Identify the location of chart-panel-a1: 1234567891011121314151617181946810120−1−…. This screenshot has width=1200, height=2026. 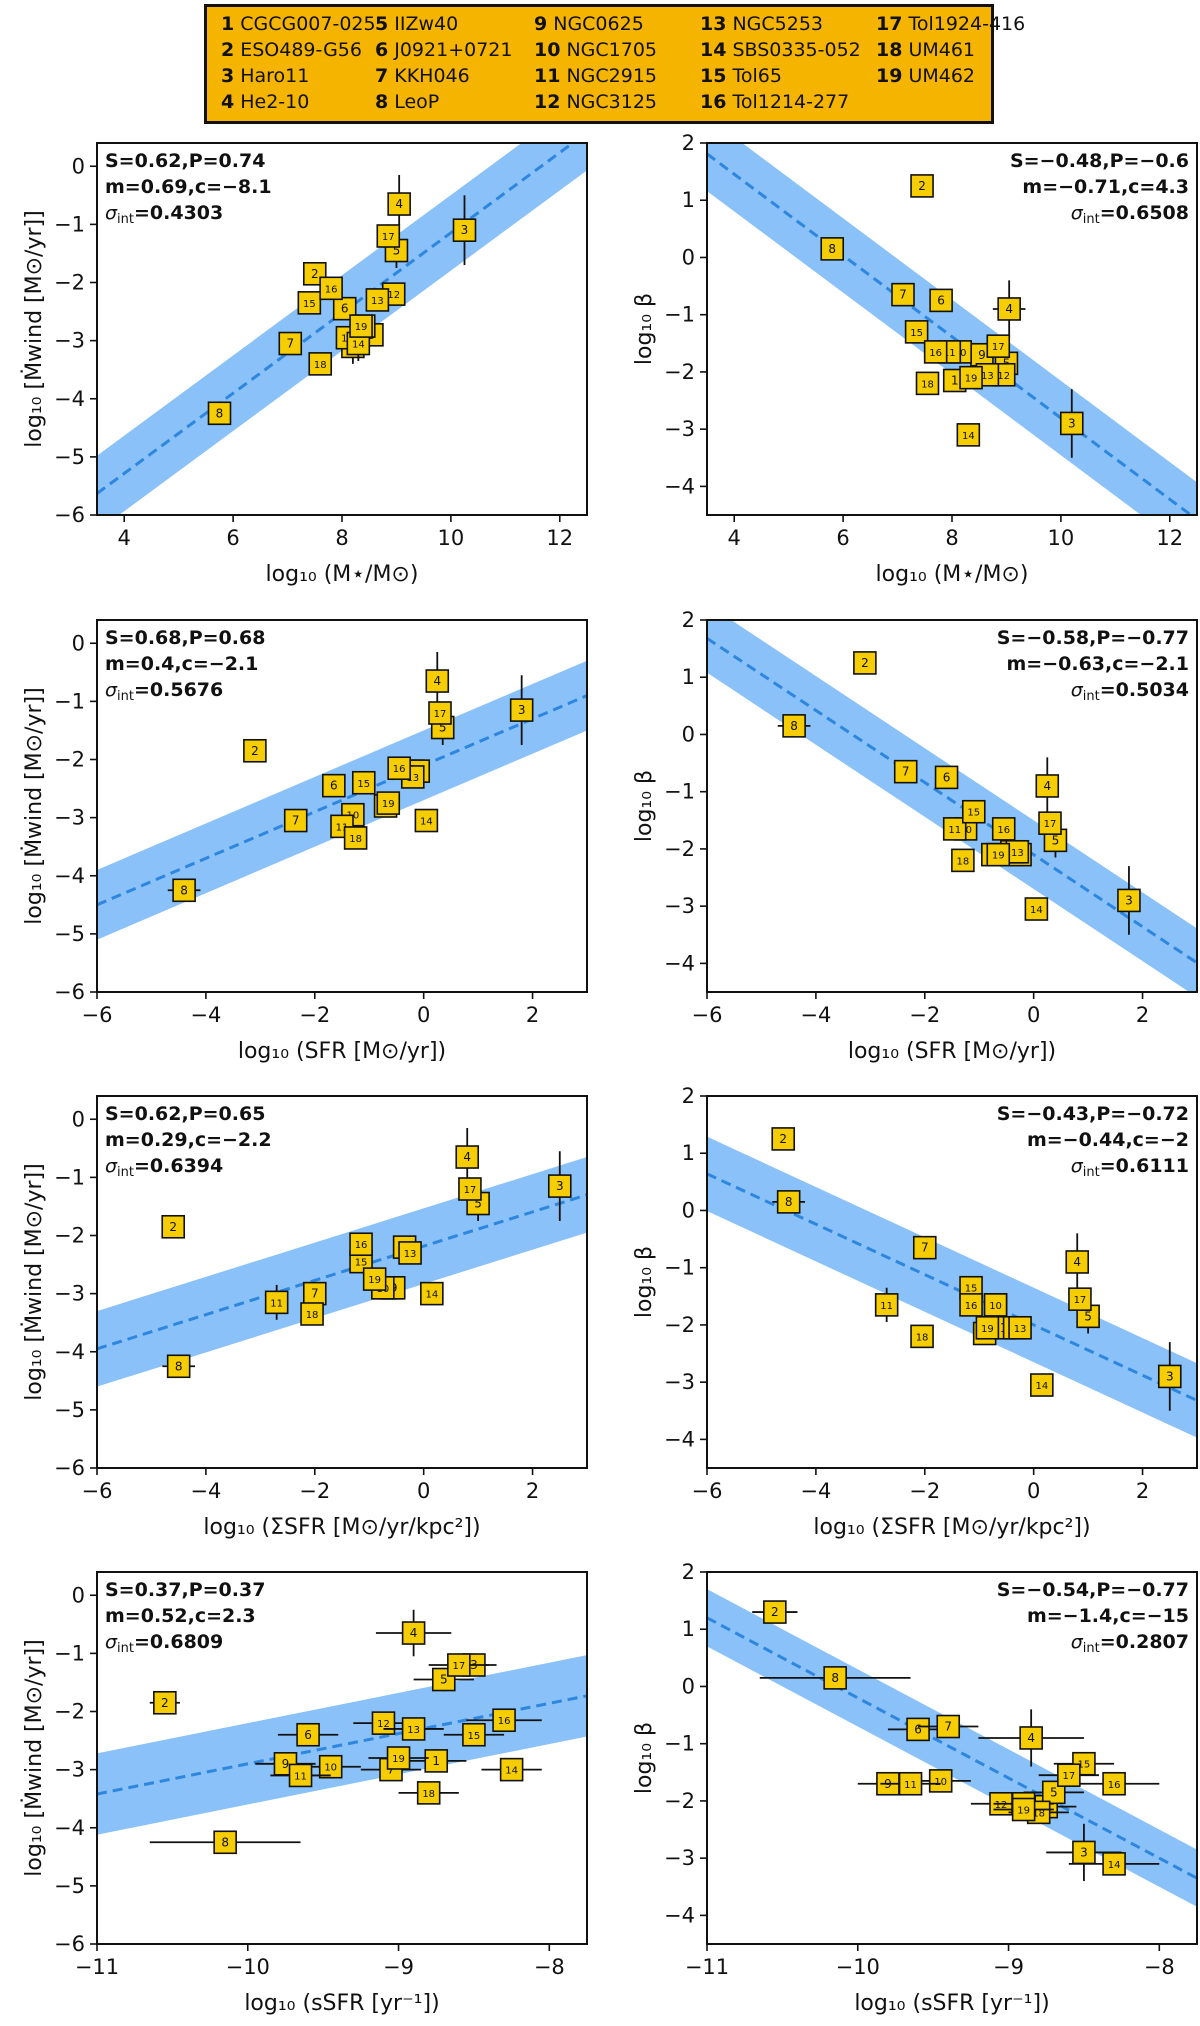
(304, 364).